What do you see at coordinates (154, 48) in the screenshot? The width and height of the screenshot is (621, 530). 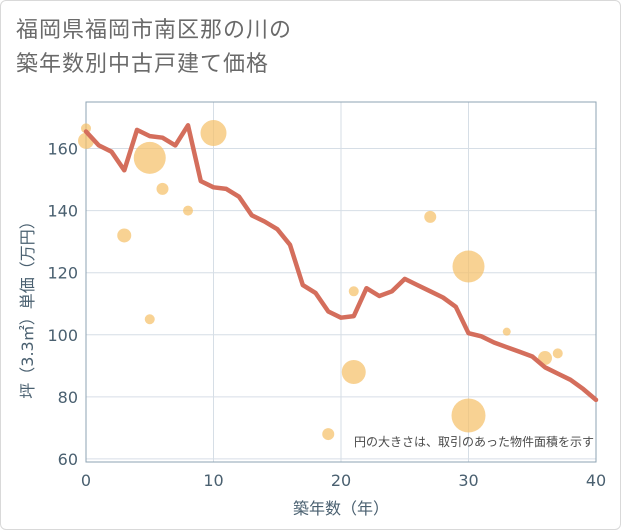 I see `chart-title: 福岡県福岡市南区那の川の 築年数別中古戸建て価格` at bounding box center [154, 48].